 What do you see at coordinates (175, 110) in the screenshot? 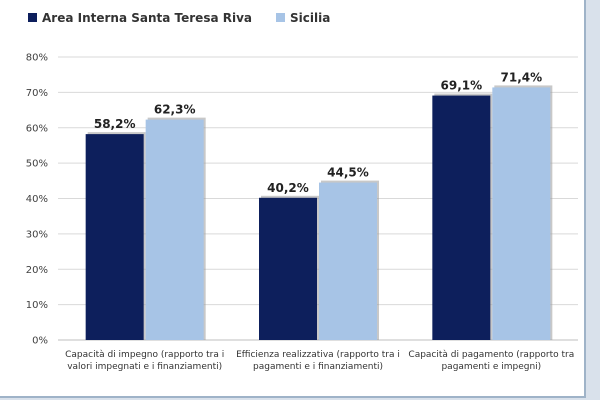
I see `bar-data-label: 62,3%` at bounding box center [175, 110].